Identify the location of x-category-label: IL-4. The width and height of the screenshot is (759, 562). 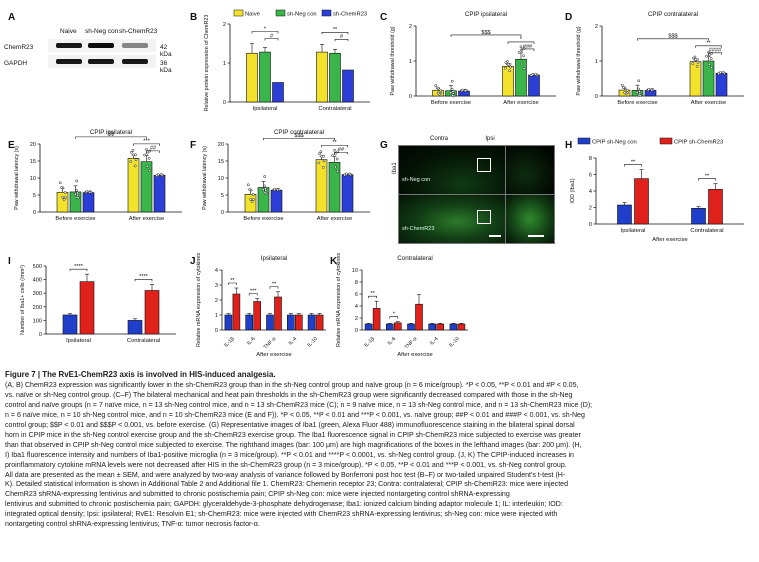
(293, 341).